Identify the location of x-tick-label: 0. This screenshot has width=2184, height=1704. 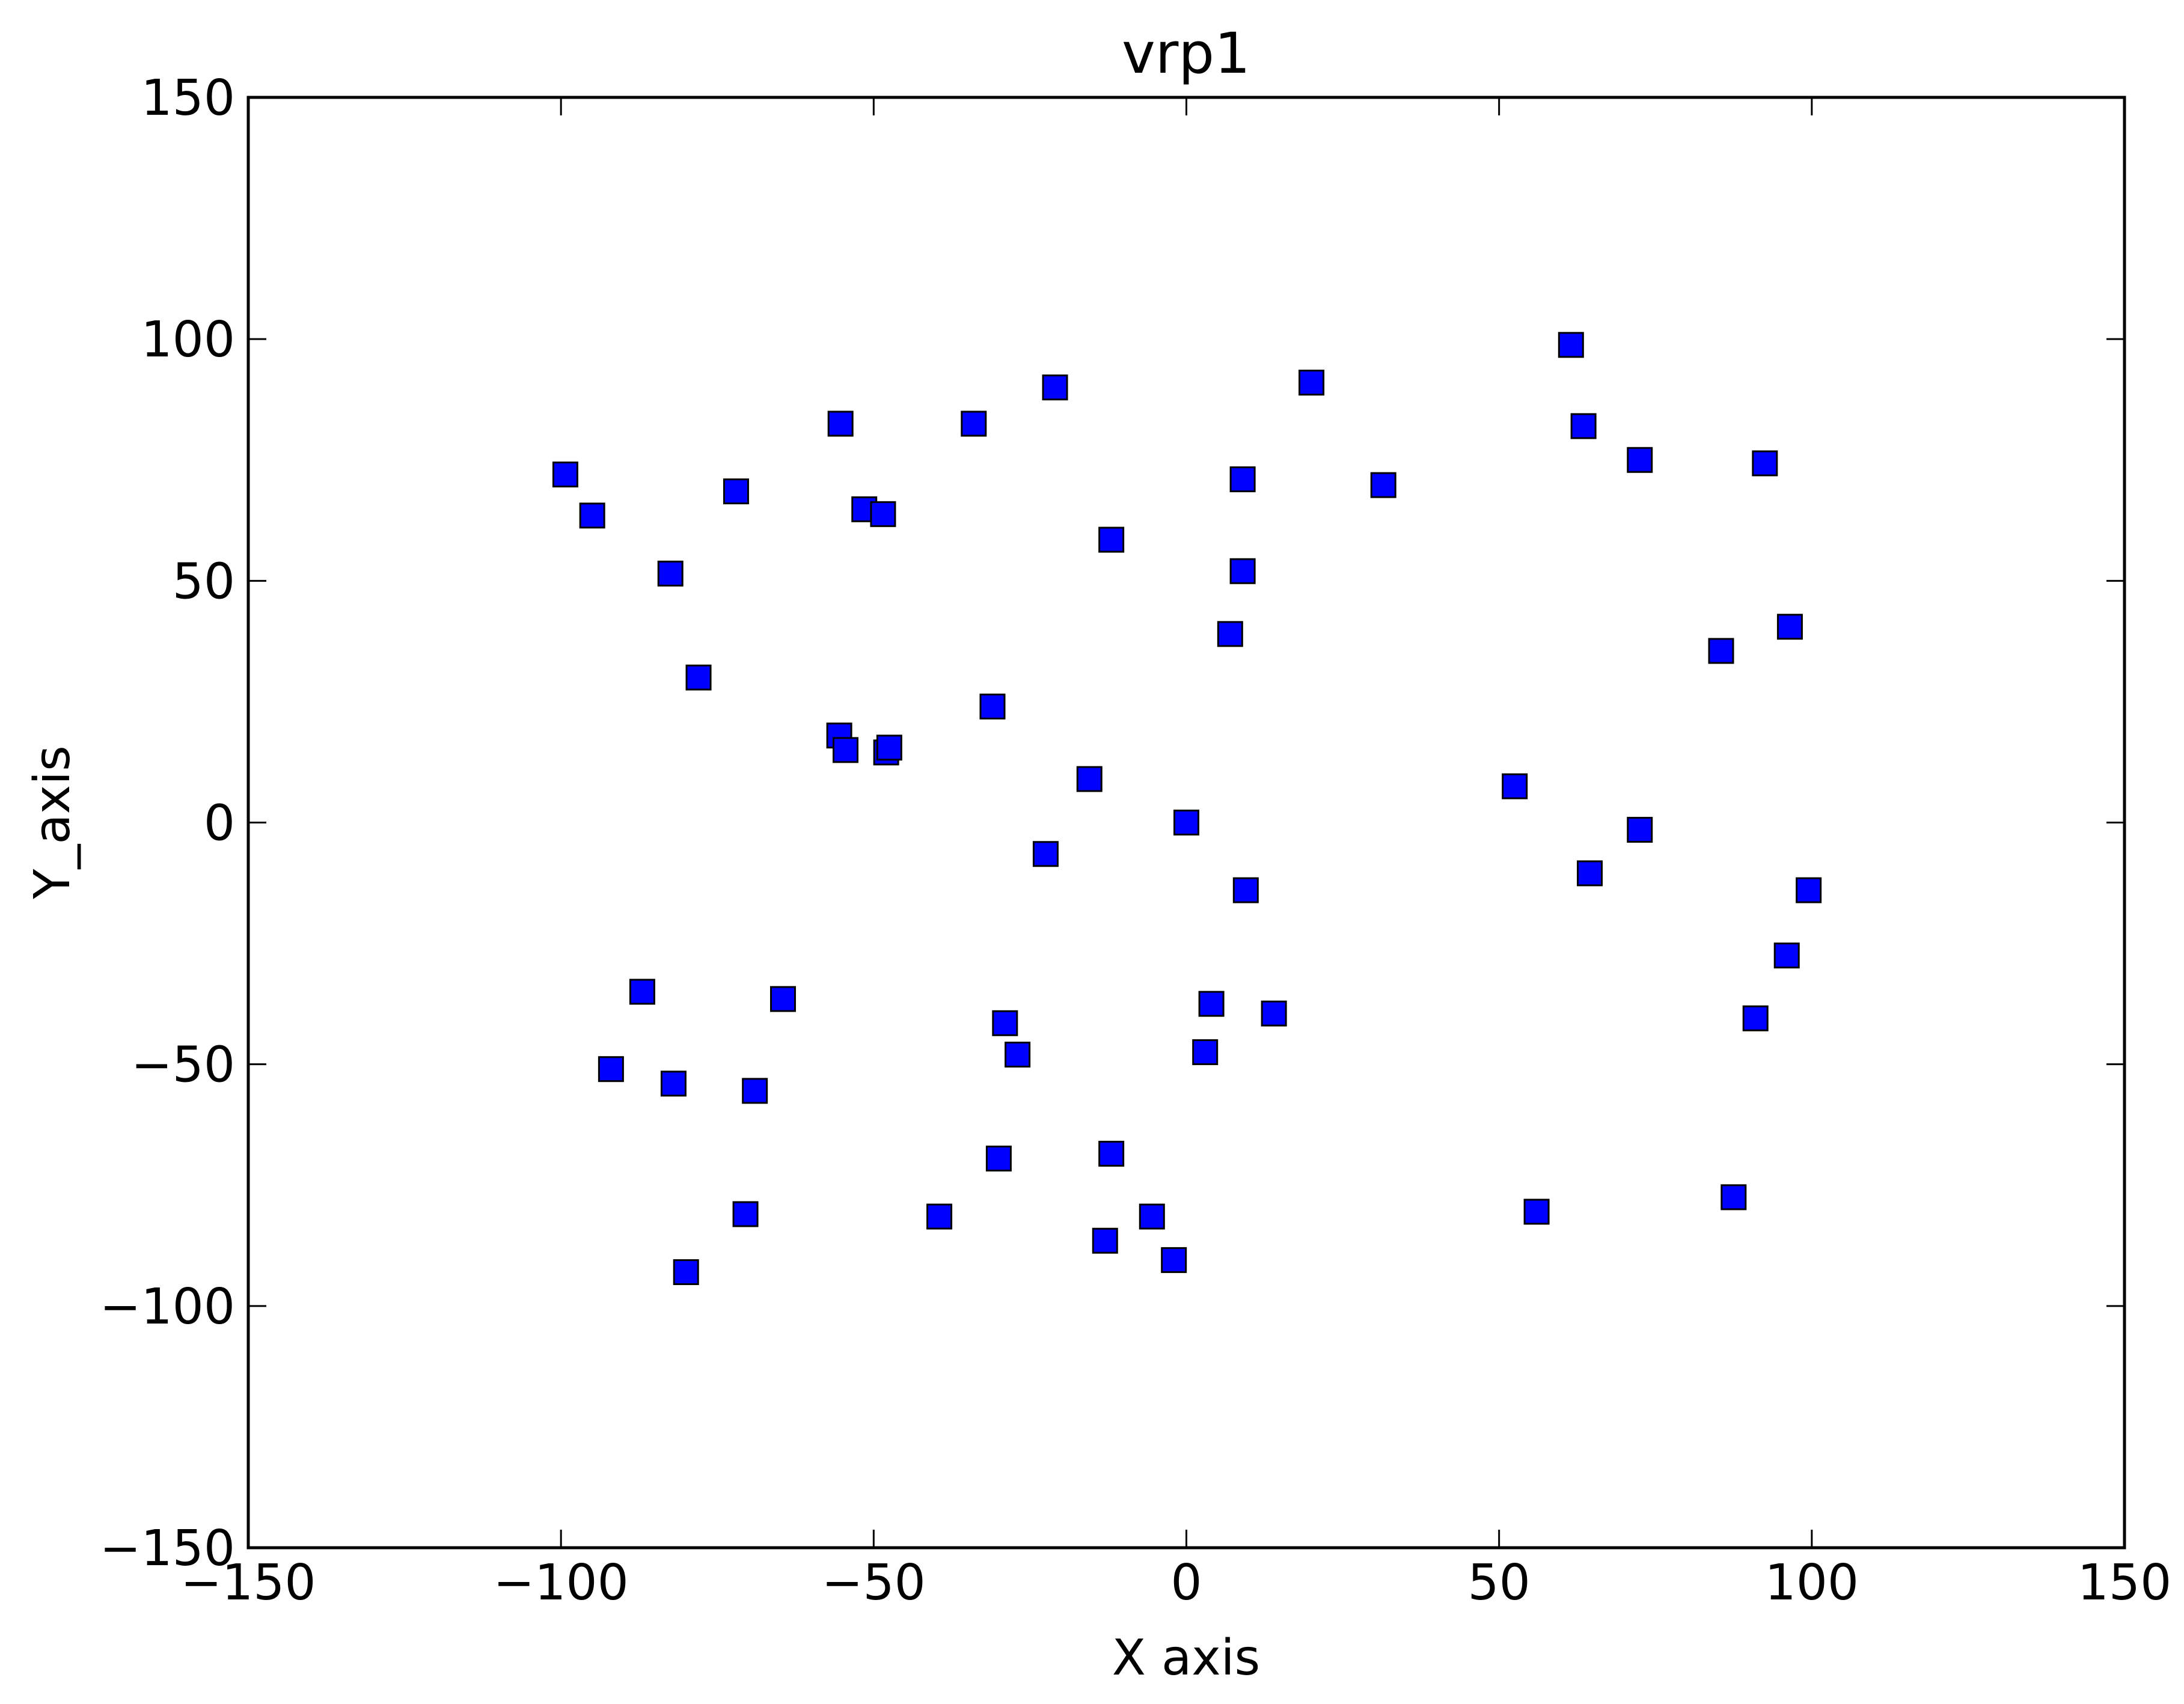
(1186, 1582).